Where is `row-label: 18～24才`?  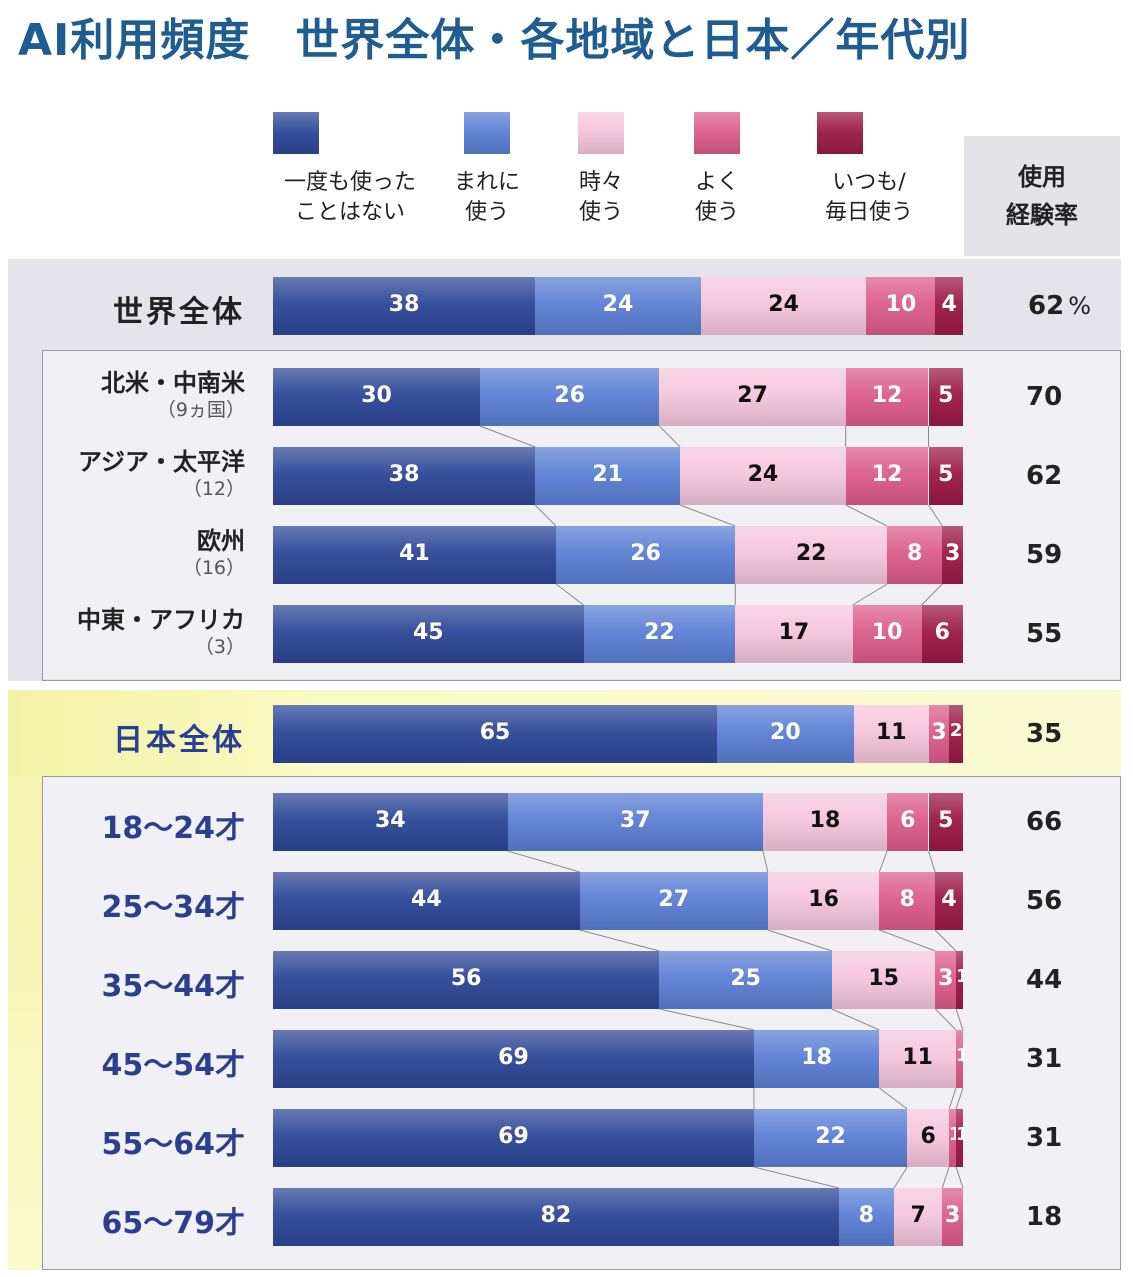
row-label: 18～24才 is located at coordinates (133, 825).